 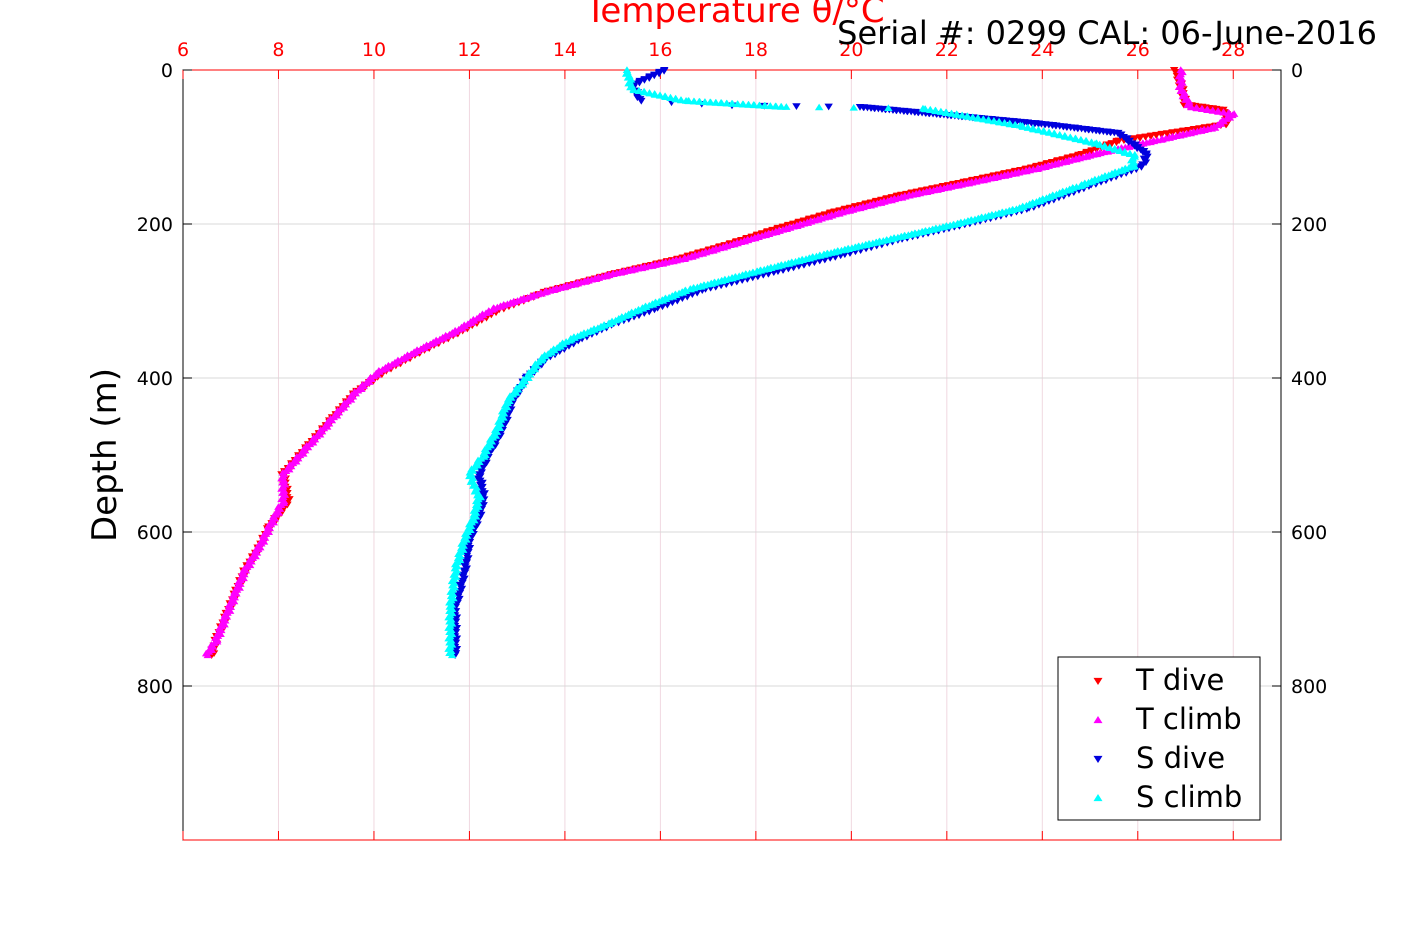 I want to click on x-tick-label: 12, so click(x=469, y=50).